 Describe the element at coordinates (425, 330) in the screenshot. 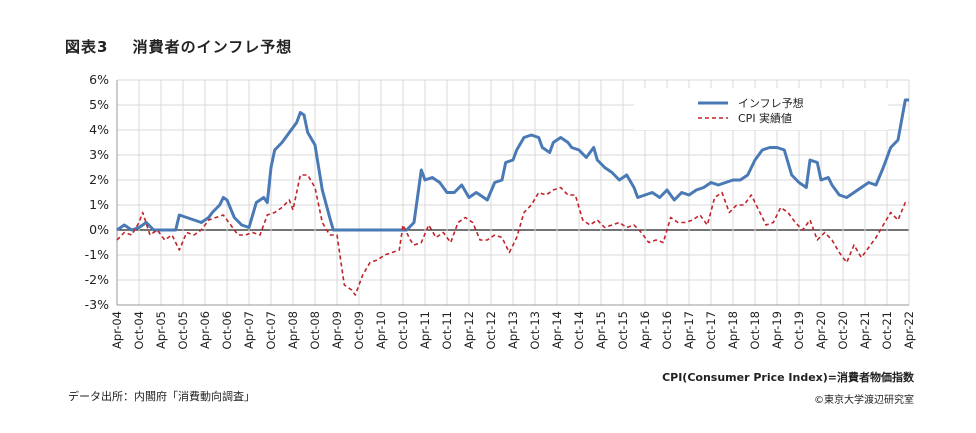

I see `x-tick-label: Apr-11` at that location.